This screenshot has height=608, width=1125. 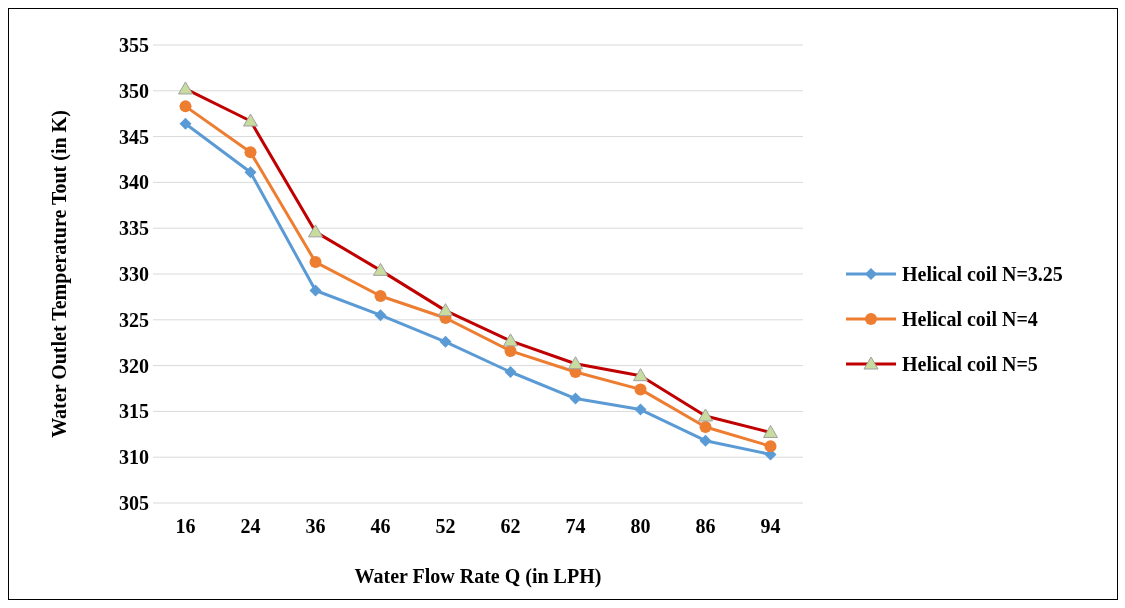 What do you see at coordinates (380, 526) in the screenshot?
I see `x-tick-label: 46` at bounding box center [380, 526].